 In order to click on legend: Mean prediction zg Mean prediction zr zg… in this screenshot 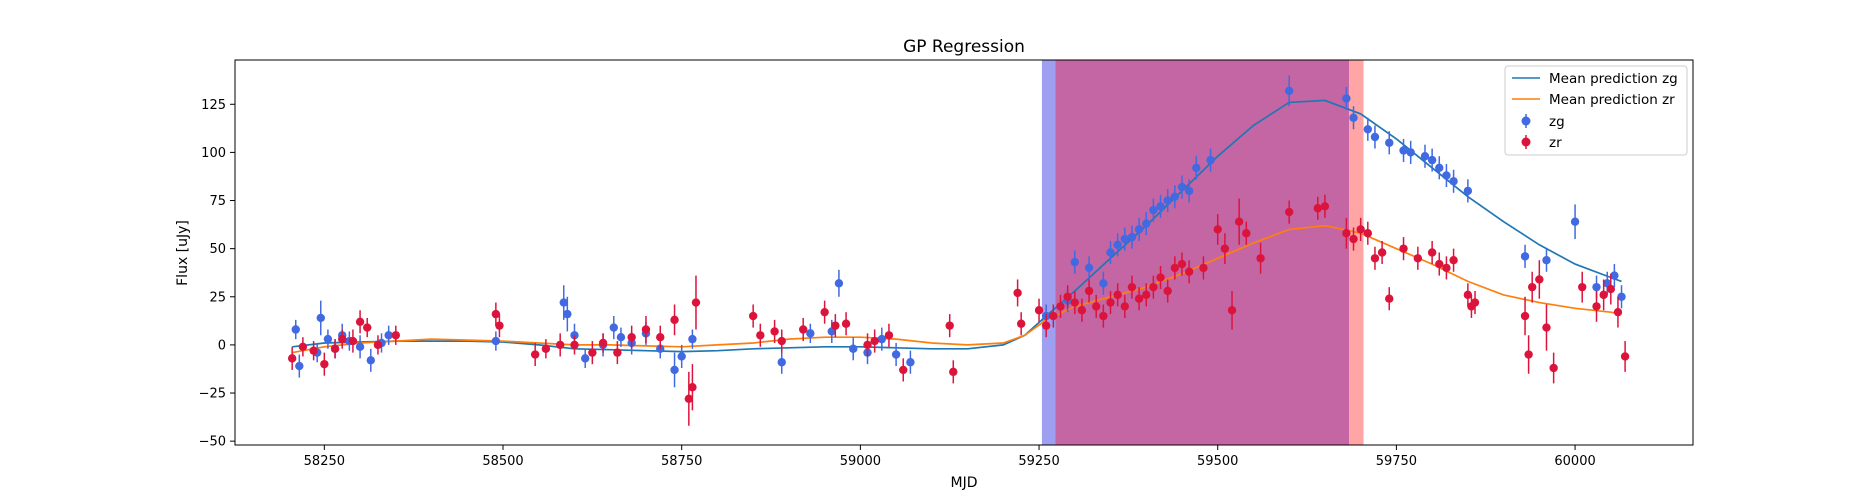, I will do `click(1596, 110)`.